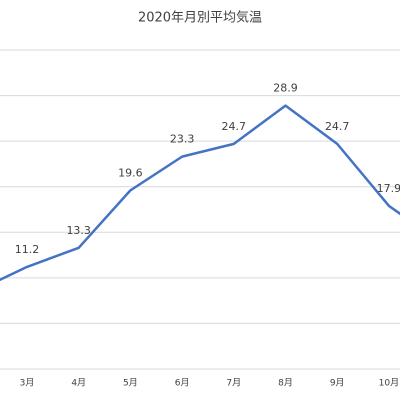  Describe the element at coordinates (182, 383) in the screenshot. I see `x-tick-label: 6月` at that location.